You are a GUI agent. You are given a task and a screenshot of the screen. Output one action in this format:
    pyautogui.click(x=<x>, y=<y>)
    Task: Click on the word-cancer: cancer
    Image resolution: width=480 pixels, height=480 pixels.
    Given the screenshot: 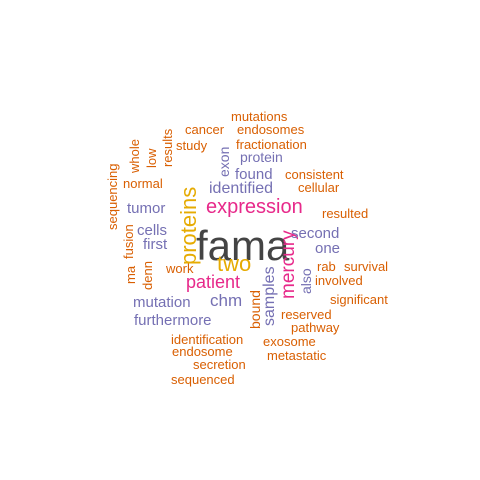 What is the action you would take?
    pyautogui.click(x=205, y=129)
    